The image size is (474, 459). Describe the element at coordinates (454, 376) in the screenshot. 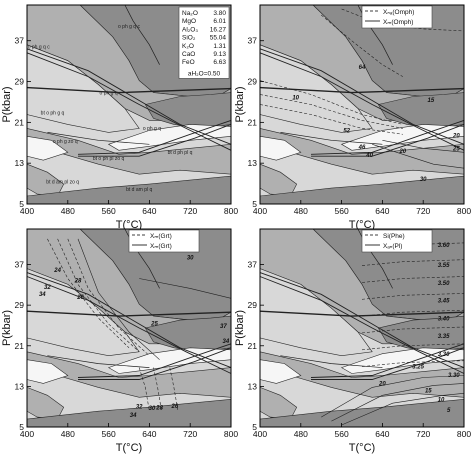

I see `contour-label: 3.30` at that location.